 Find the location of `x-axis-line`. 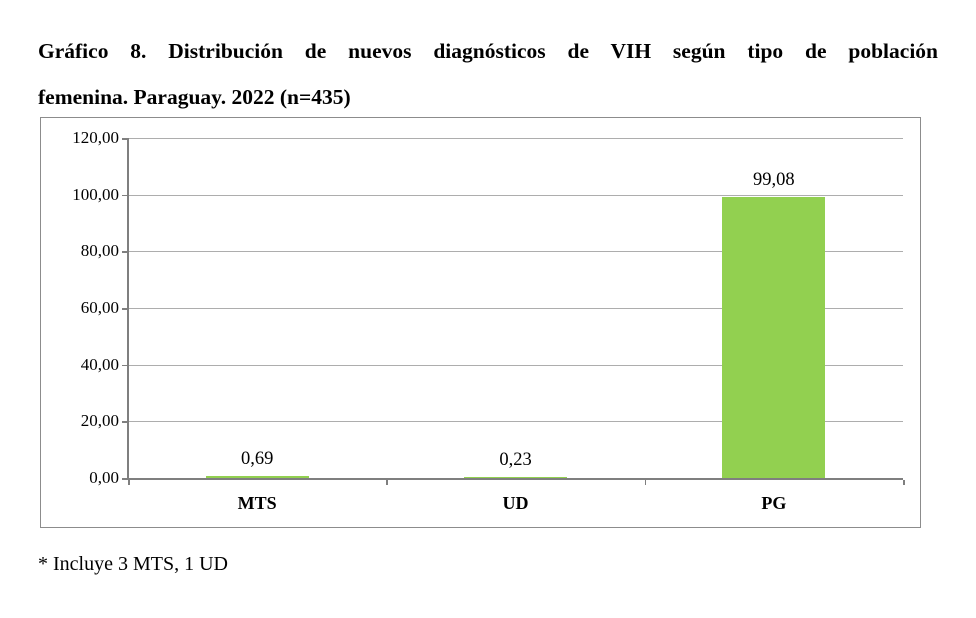

x-axis-line is located at coordinates (515, 479).